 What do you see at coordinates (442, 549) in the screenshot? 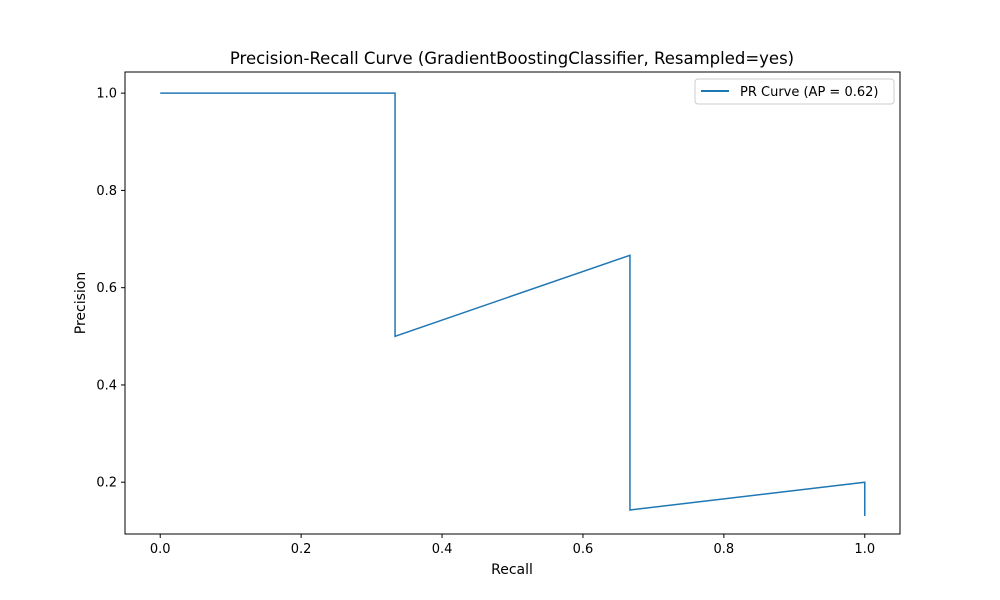
I see `x-tick-label: 0.4` at bounding box center [442, 549].